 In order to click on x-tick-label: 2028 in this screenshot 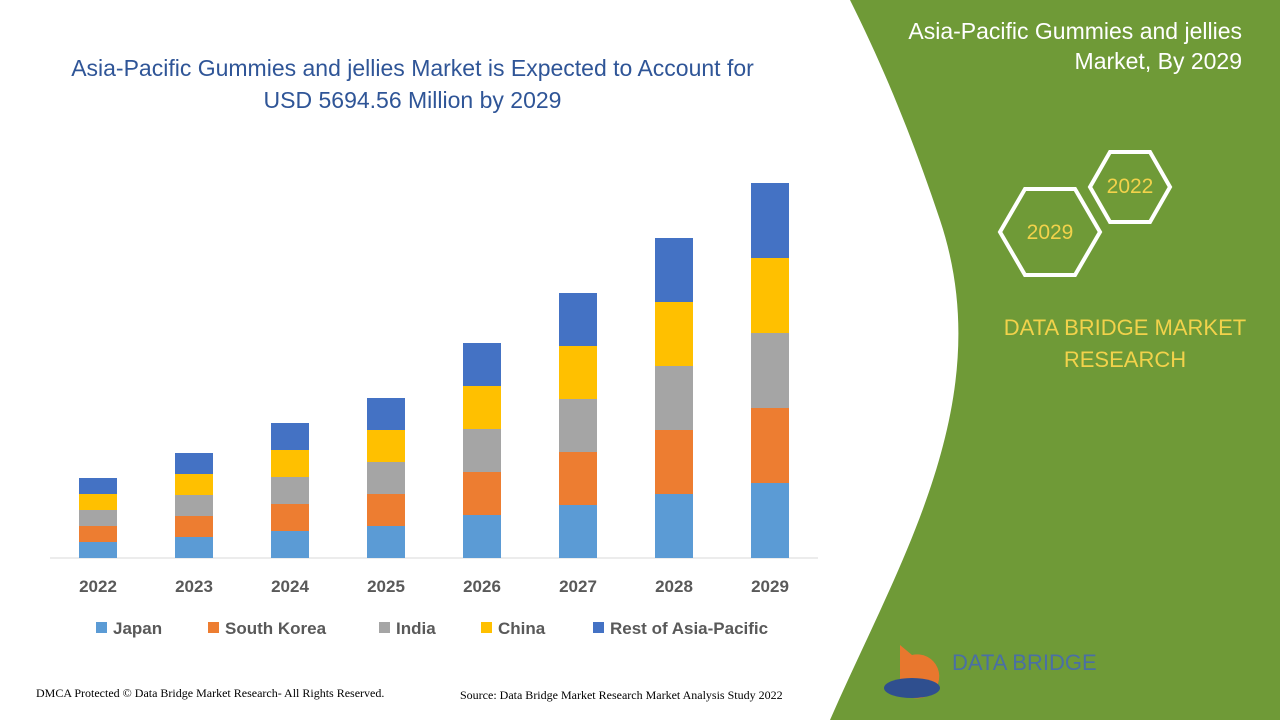, I will do `click(674, 586)`.